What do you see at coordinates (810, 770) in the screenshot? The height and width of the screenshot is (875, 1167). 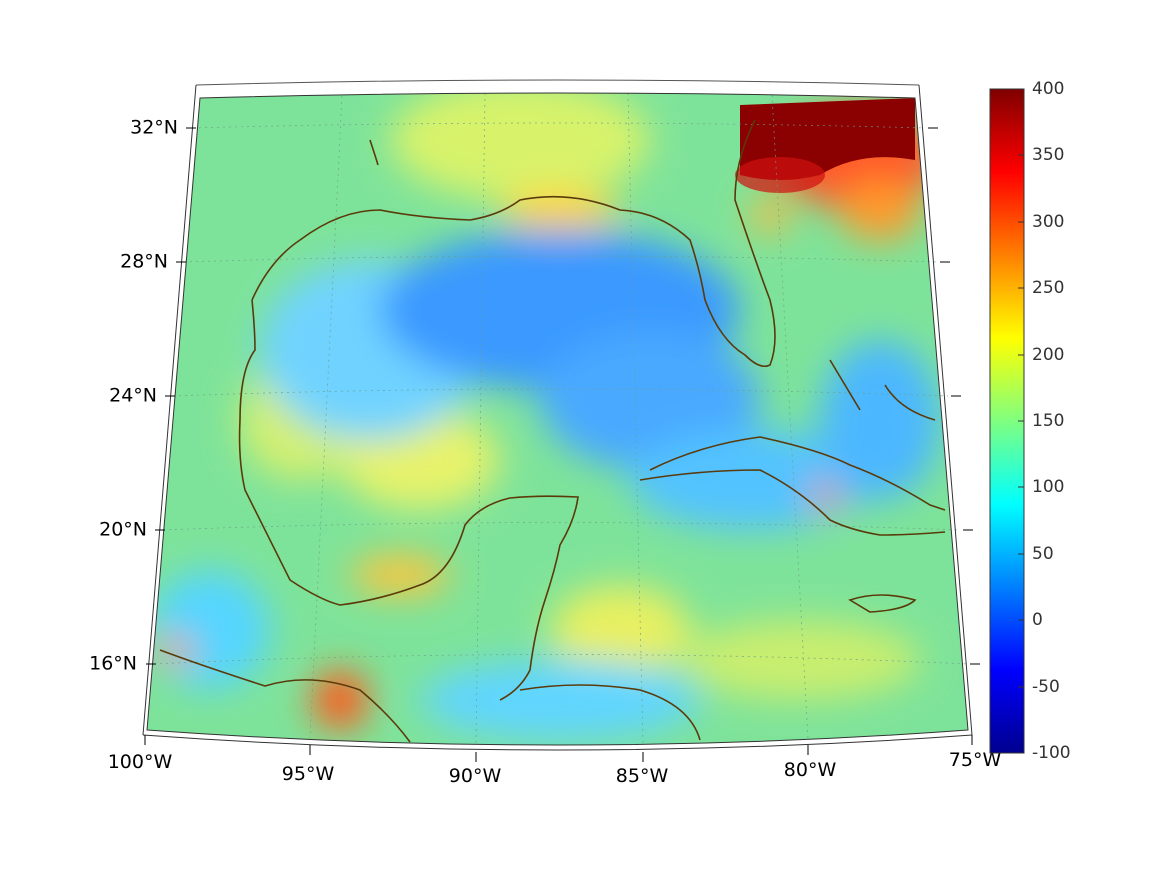 I see `lon-label-80: 80°W` at bounding box center [810, 770].